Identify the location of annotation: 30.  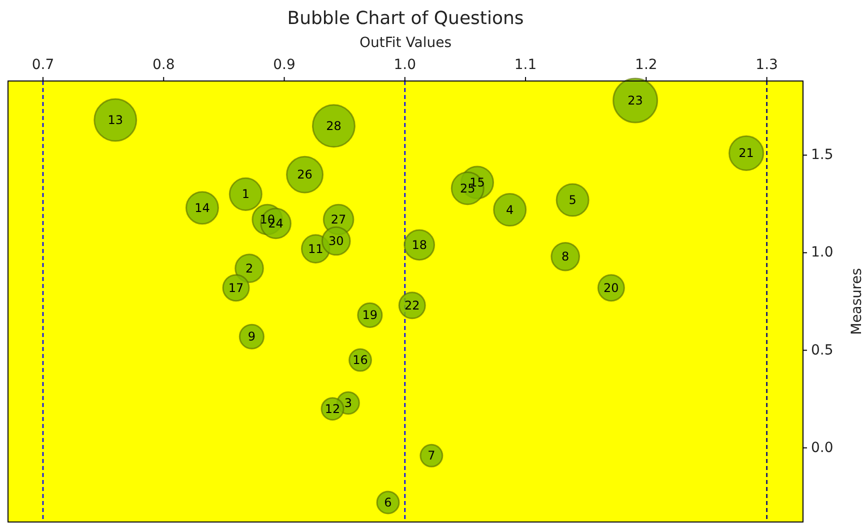
(336, 241).